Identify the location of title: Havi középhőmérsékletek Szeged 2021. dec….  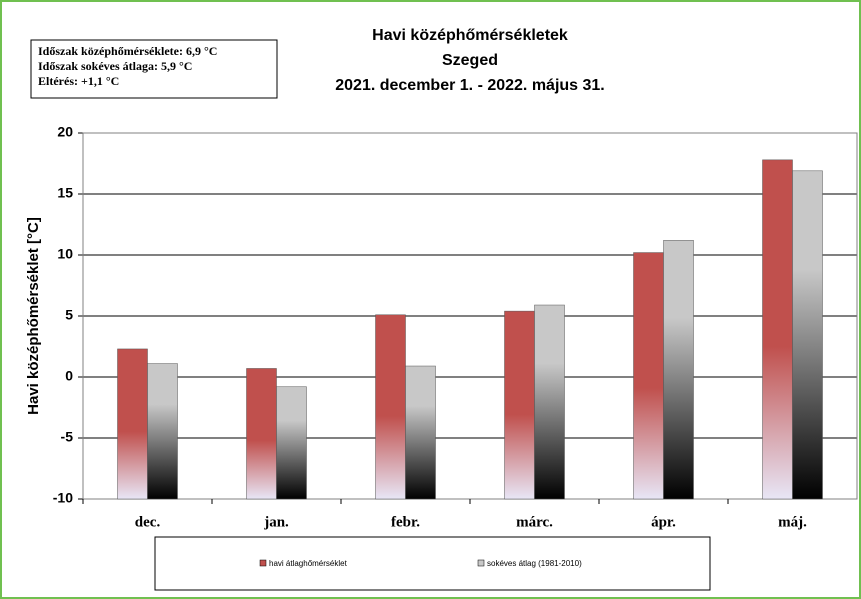
(470, 60).